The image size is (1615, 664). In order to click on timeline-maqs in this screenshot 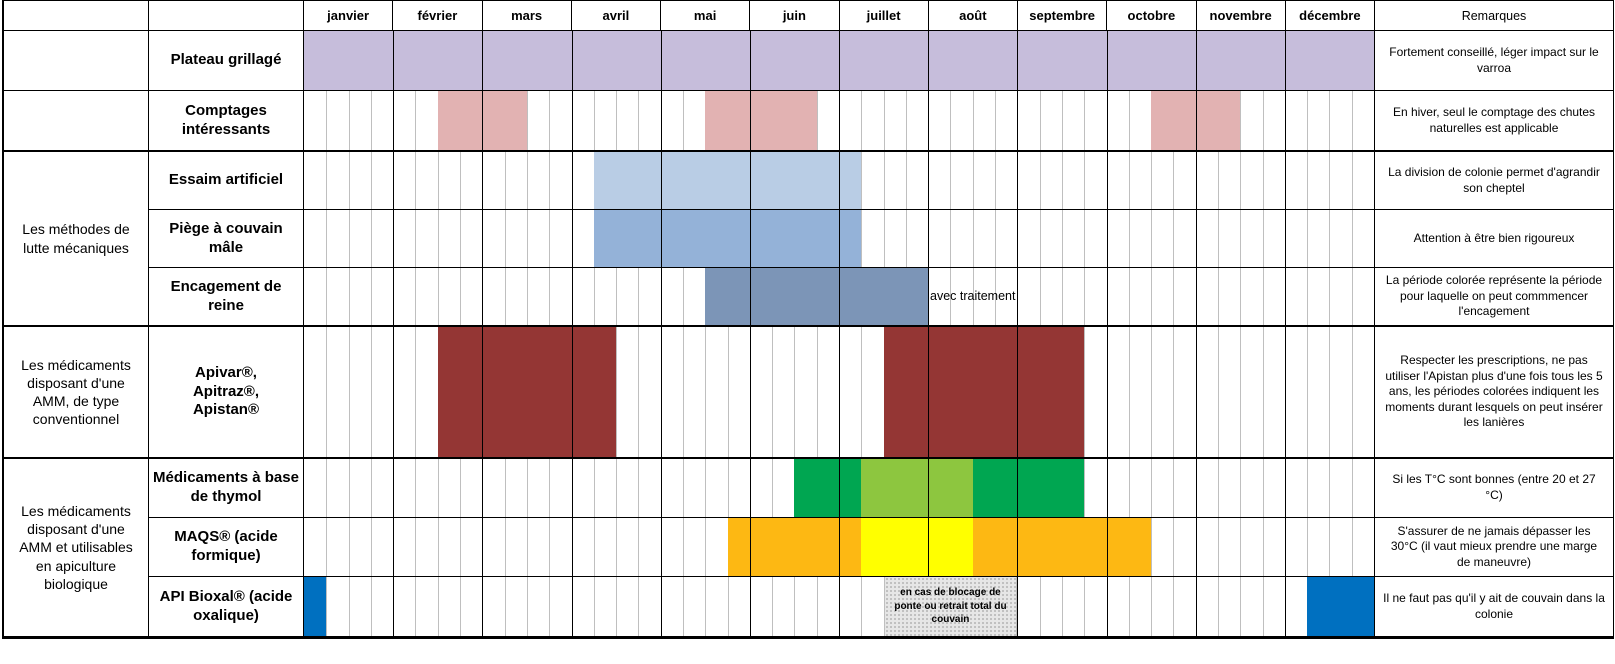, I will do `click(839, 547)`.